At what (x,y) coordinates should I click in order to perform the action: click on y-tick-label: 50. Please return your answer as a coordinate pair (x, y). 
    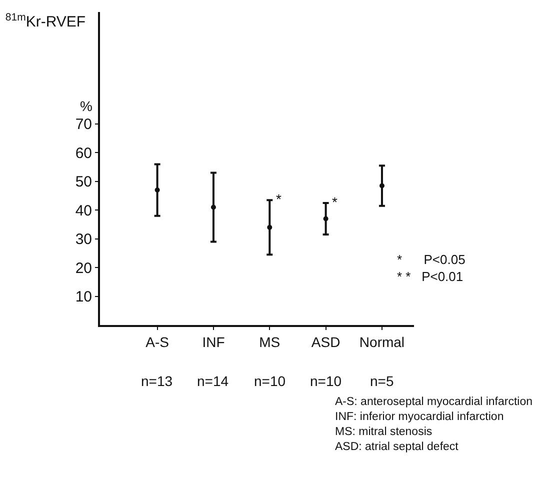
    Looking at the image, I should click on (83, 182).